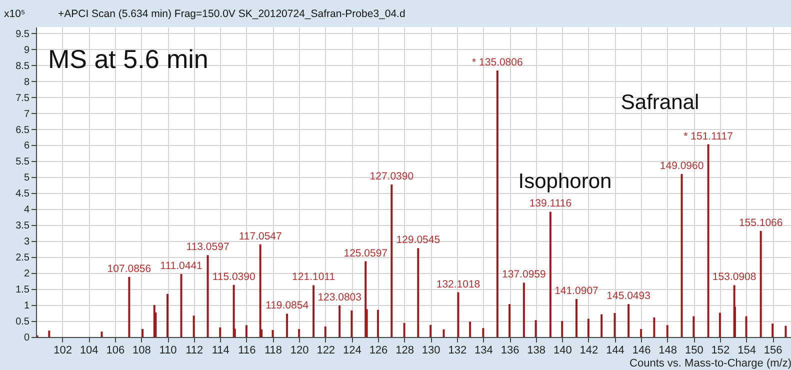  I want to click on annotation: 123.0803, so click(340, 297).